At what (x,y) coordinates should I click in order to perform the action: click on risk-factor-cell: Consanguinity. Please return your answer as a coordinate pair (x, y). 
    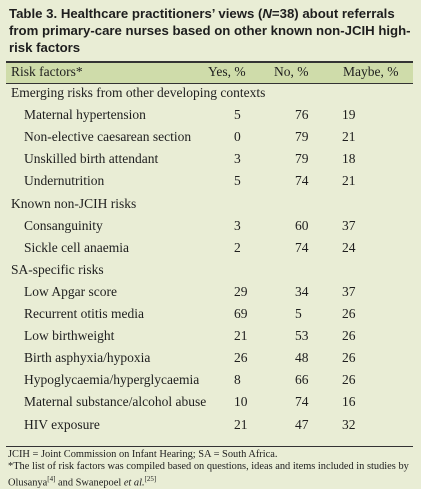
    Looking at the image, I should click on (63, 225).